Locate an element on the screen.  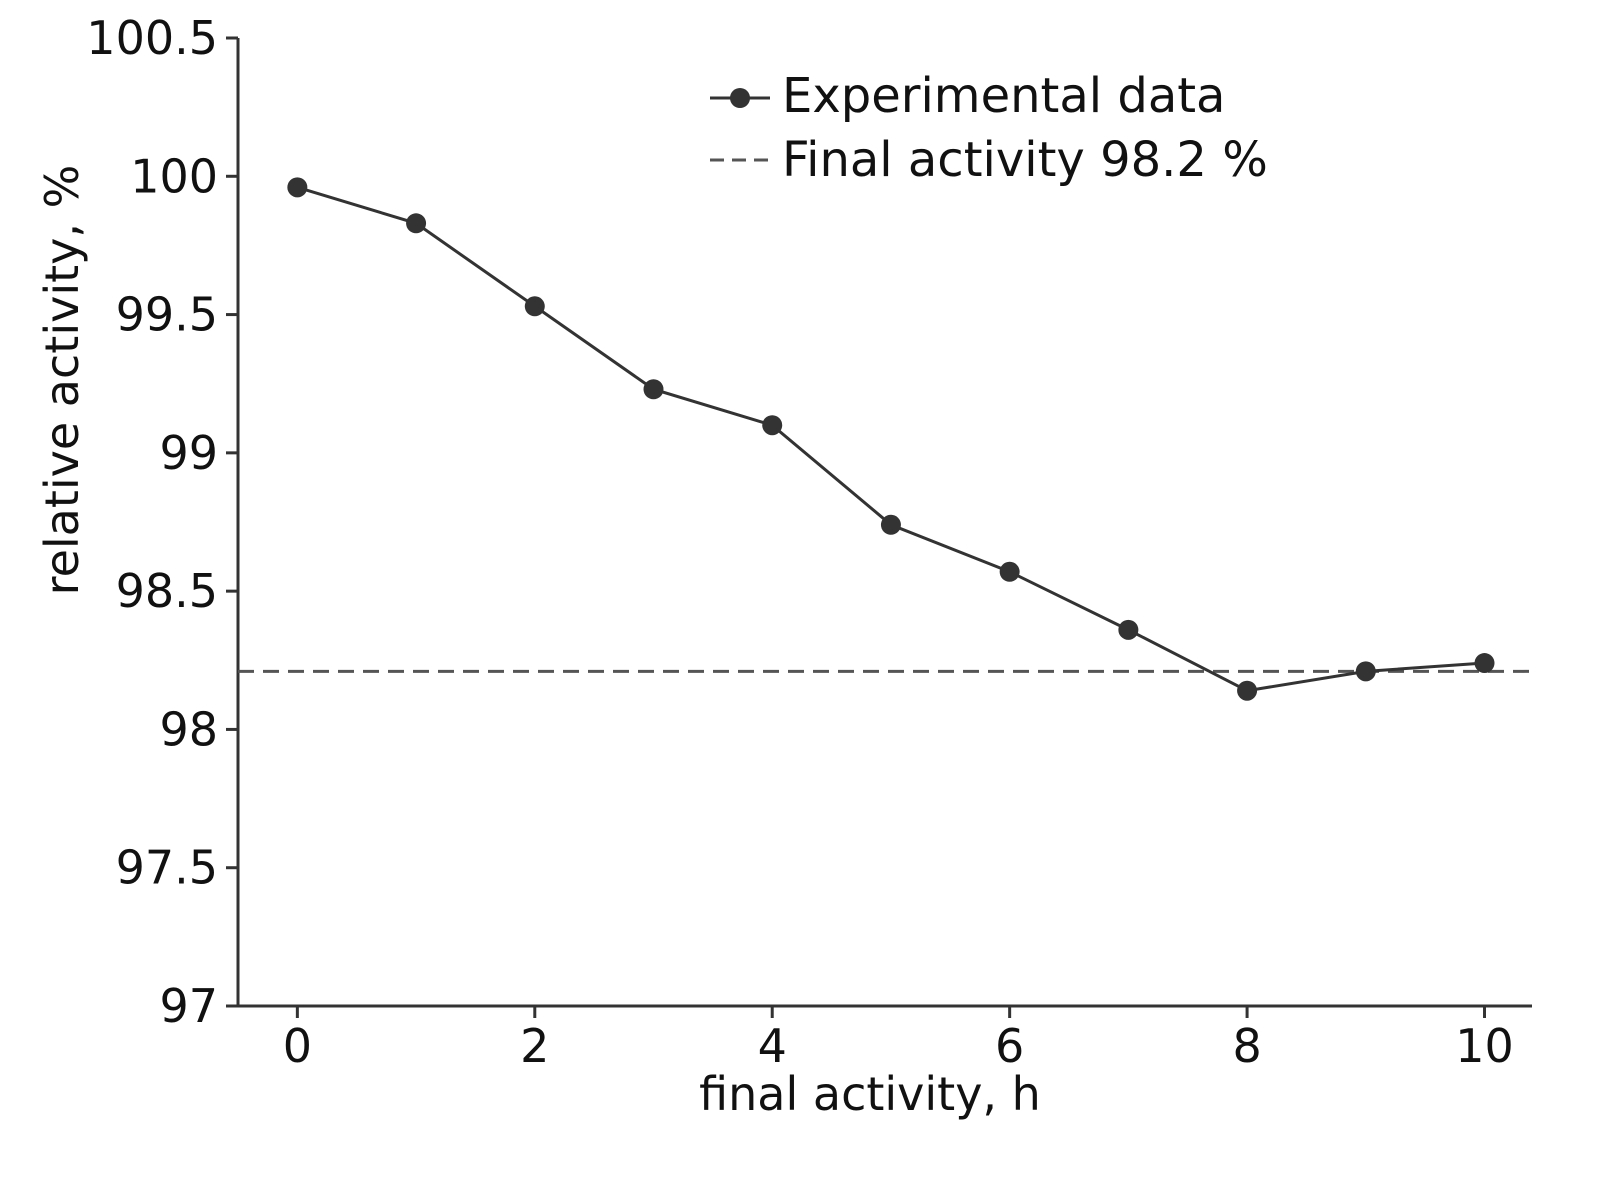
x-tick-label: 8 is located at coordinates (1246, 1046).